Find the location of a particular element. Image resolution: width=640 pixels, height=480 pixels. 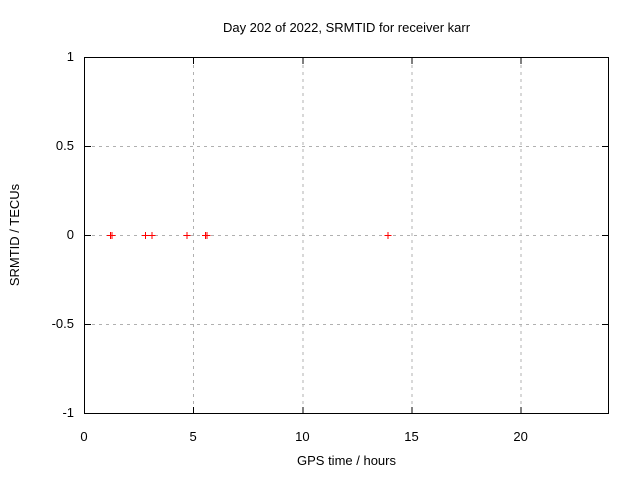

x-tick-label: 0 is located at coordinates (84, 436).